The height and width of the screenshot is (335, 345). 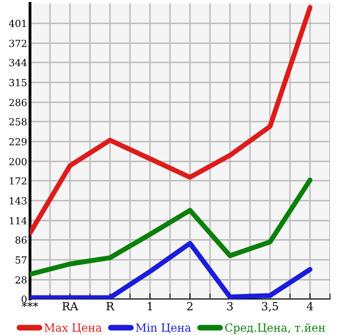 I want to click on y-tick-label: 286, so click(x=18, y=102).